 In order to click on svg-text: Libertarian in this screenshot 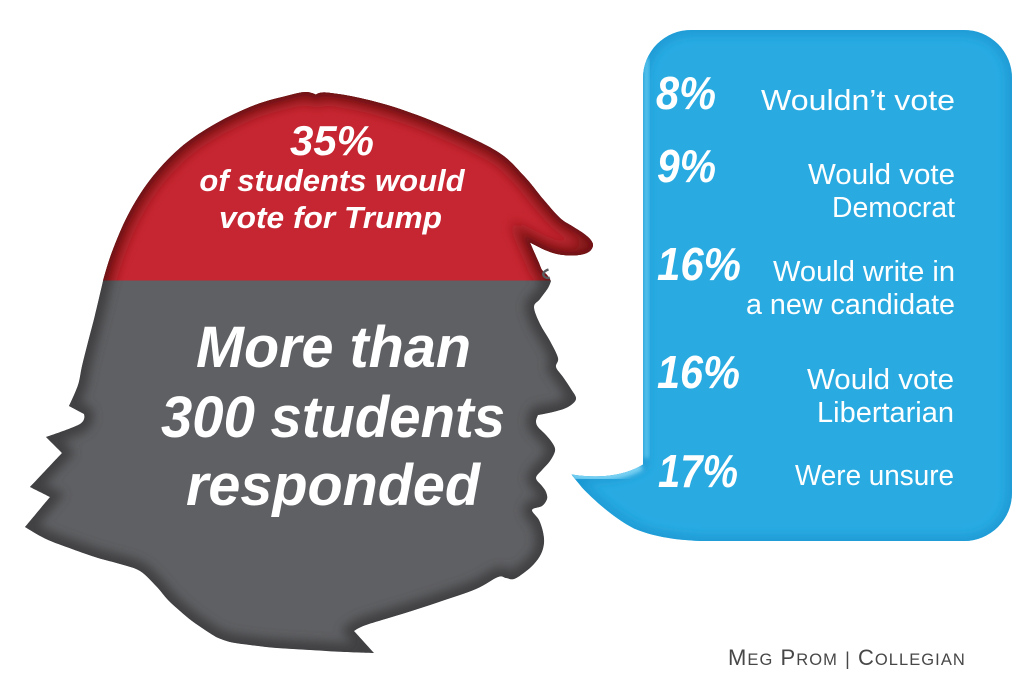, I will do `click(885, 413)`.